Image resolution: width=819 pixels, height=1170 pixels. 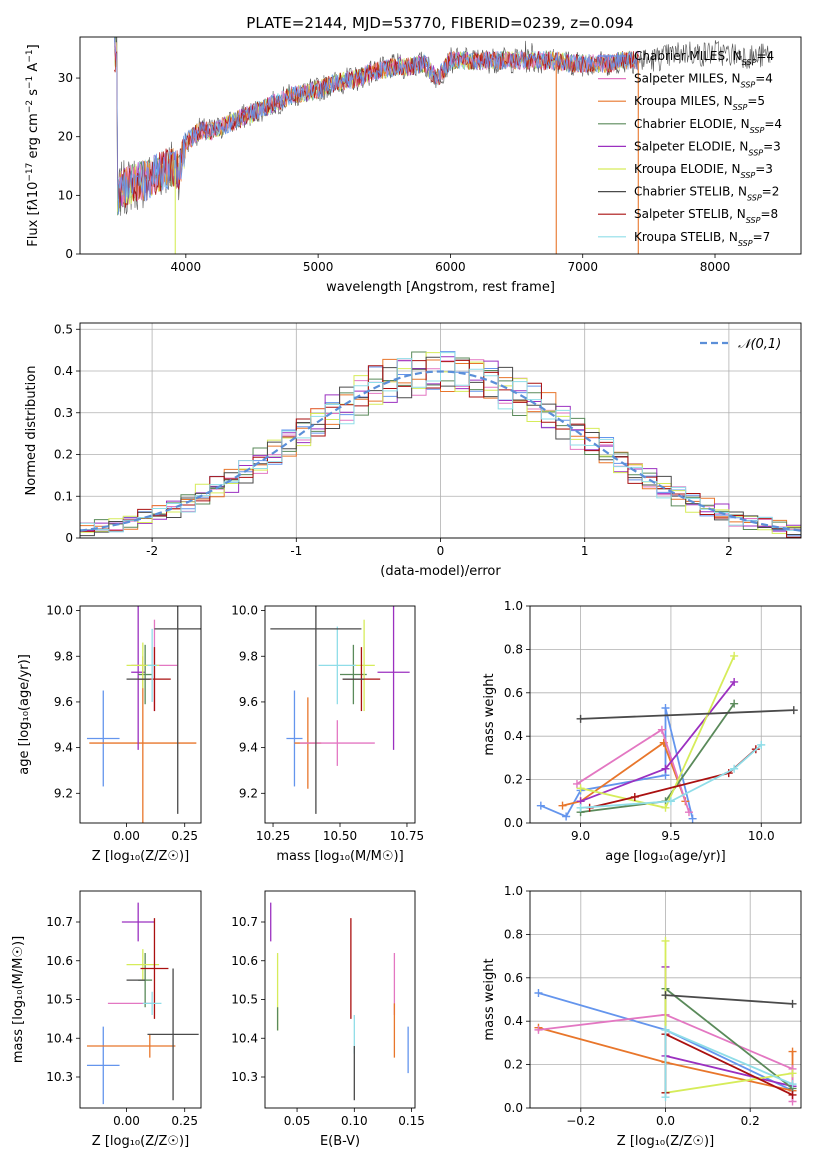 What do you see at coordinates (715, 267) in the screenshot?
I see `x-tick-label: 8000` at bounding box center [715, 267].